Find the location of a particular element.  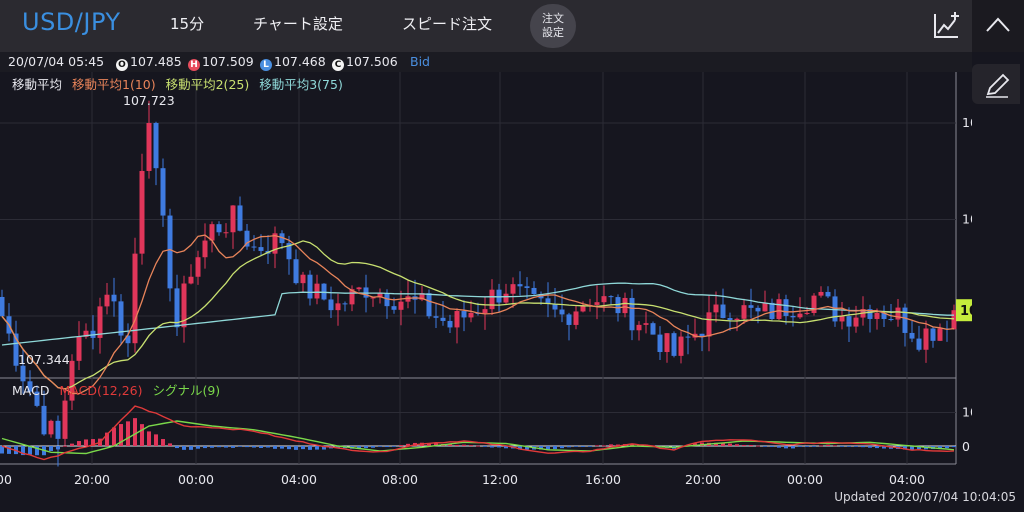

current-price-tag is located at coordinates (964, 310).